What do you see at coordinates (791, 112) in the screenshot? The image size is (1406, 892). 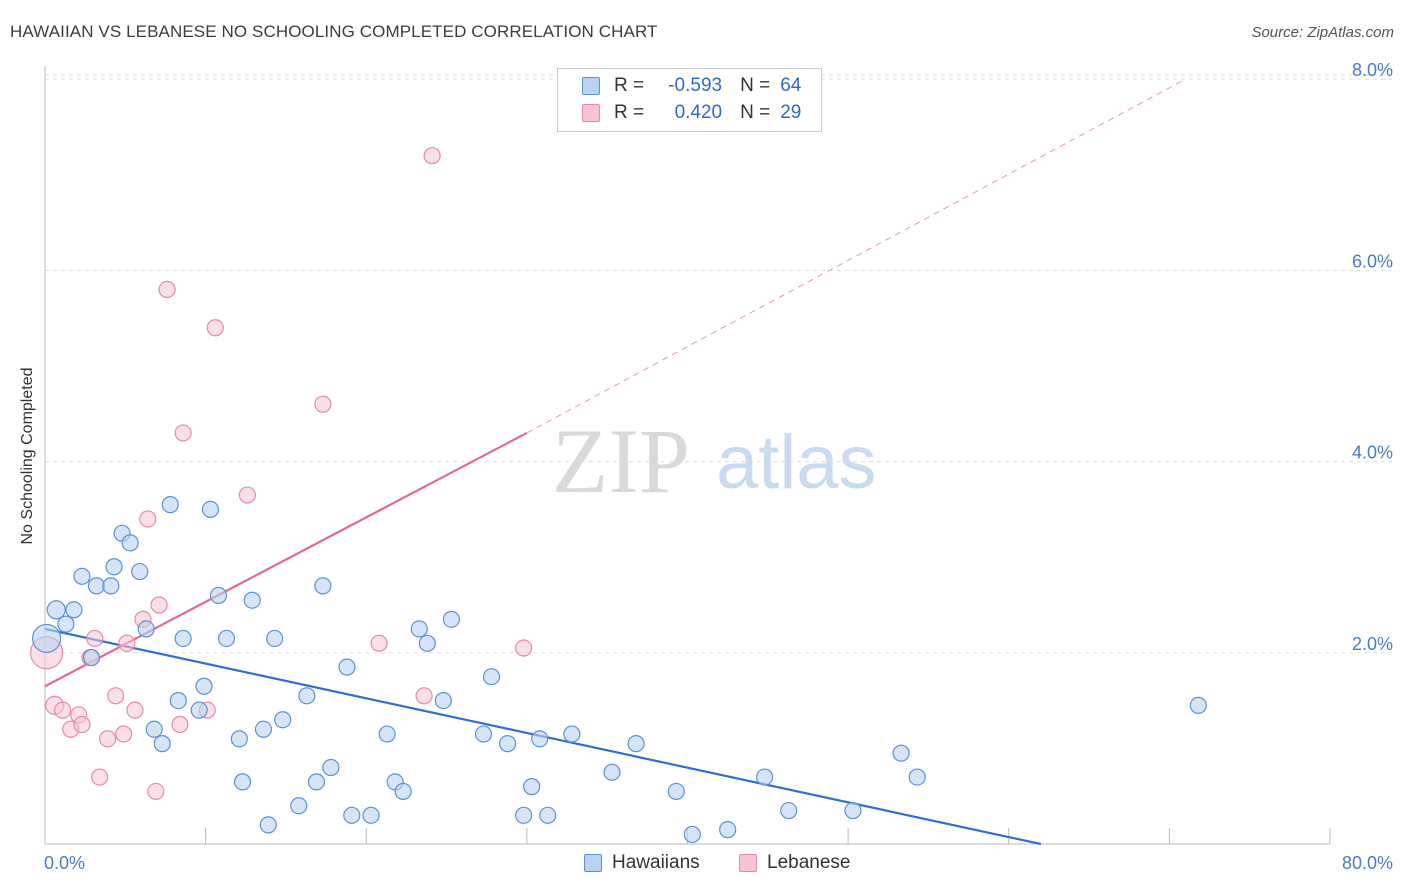 I see `legend-n-value: 29` at bounding box center [791, 112].